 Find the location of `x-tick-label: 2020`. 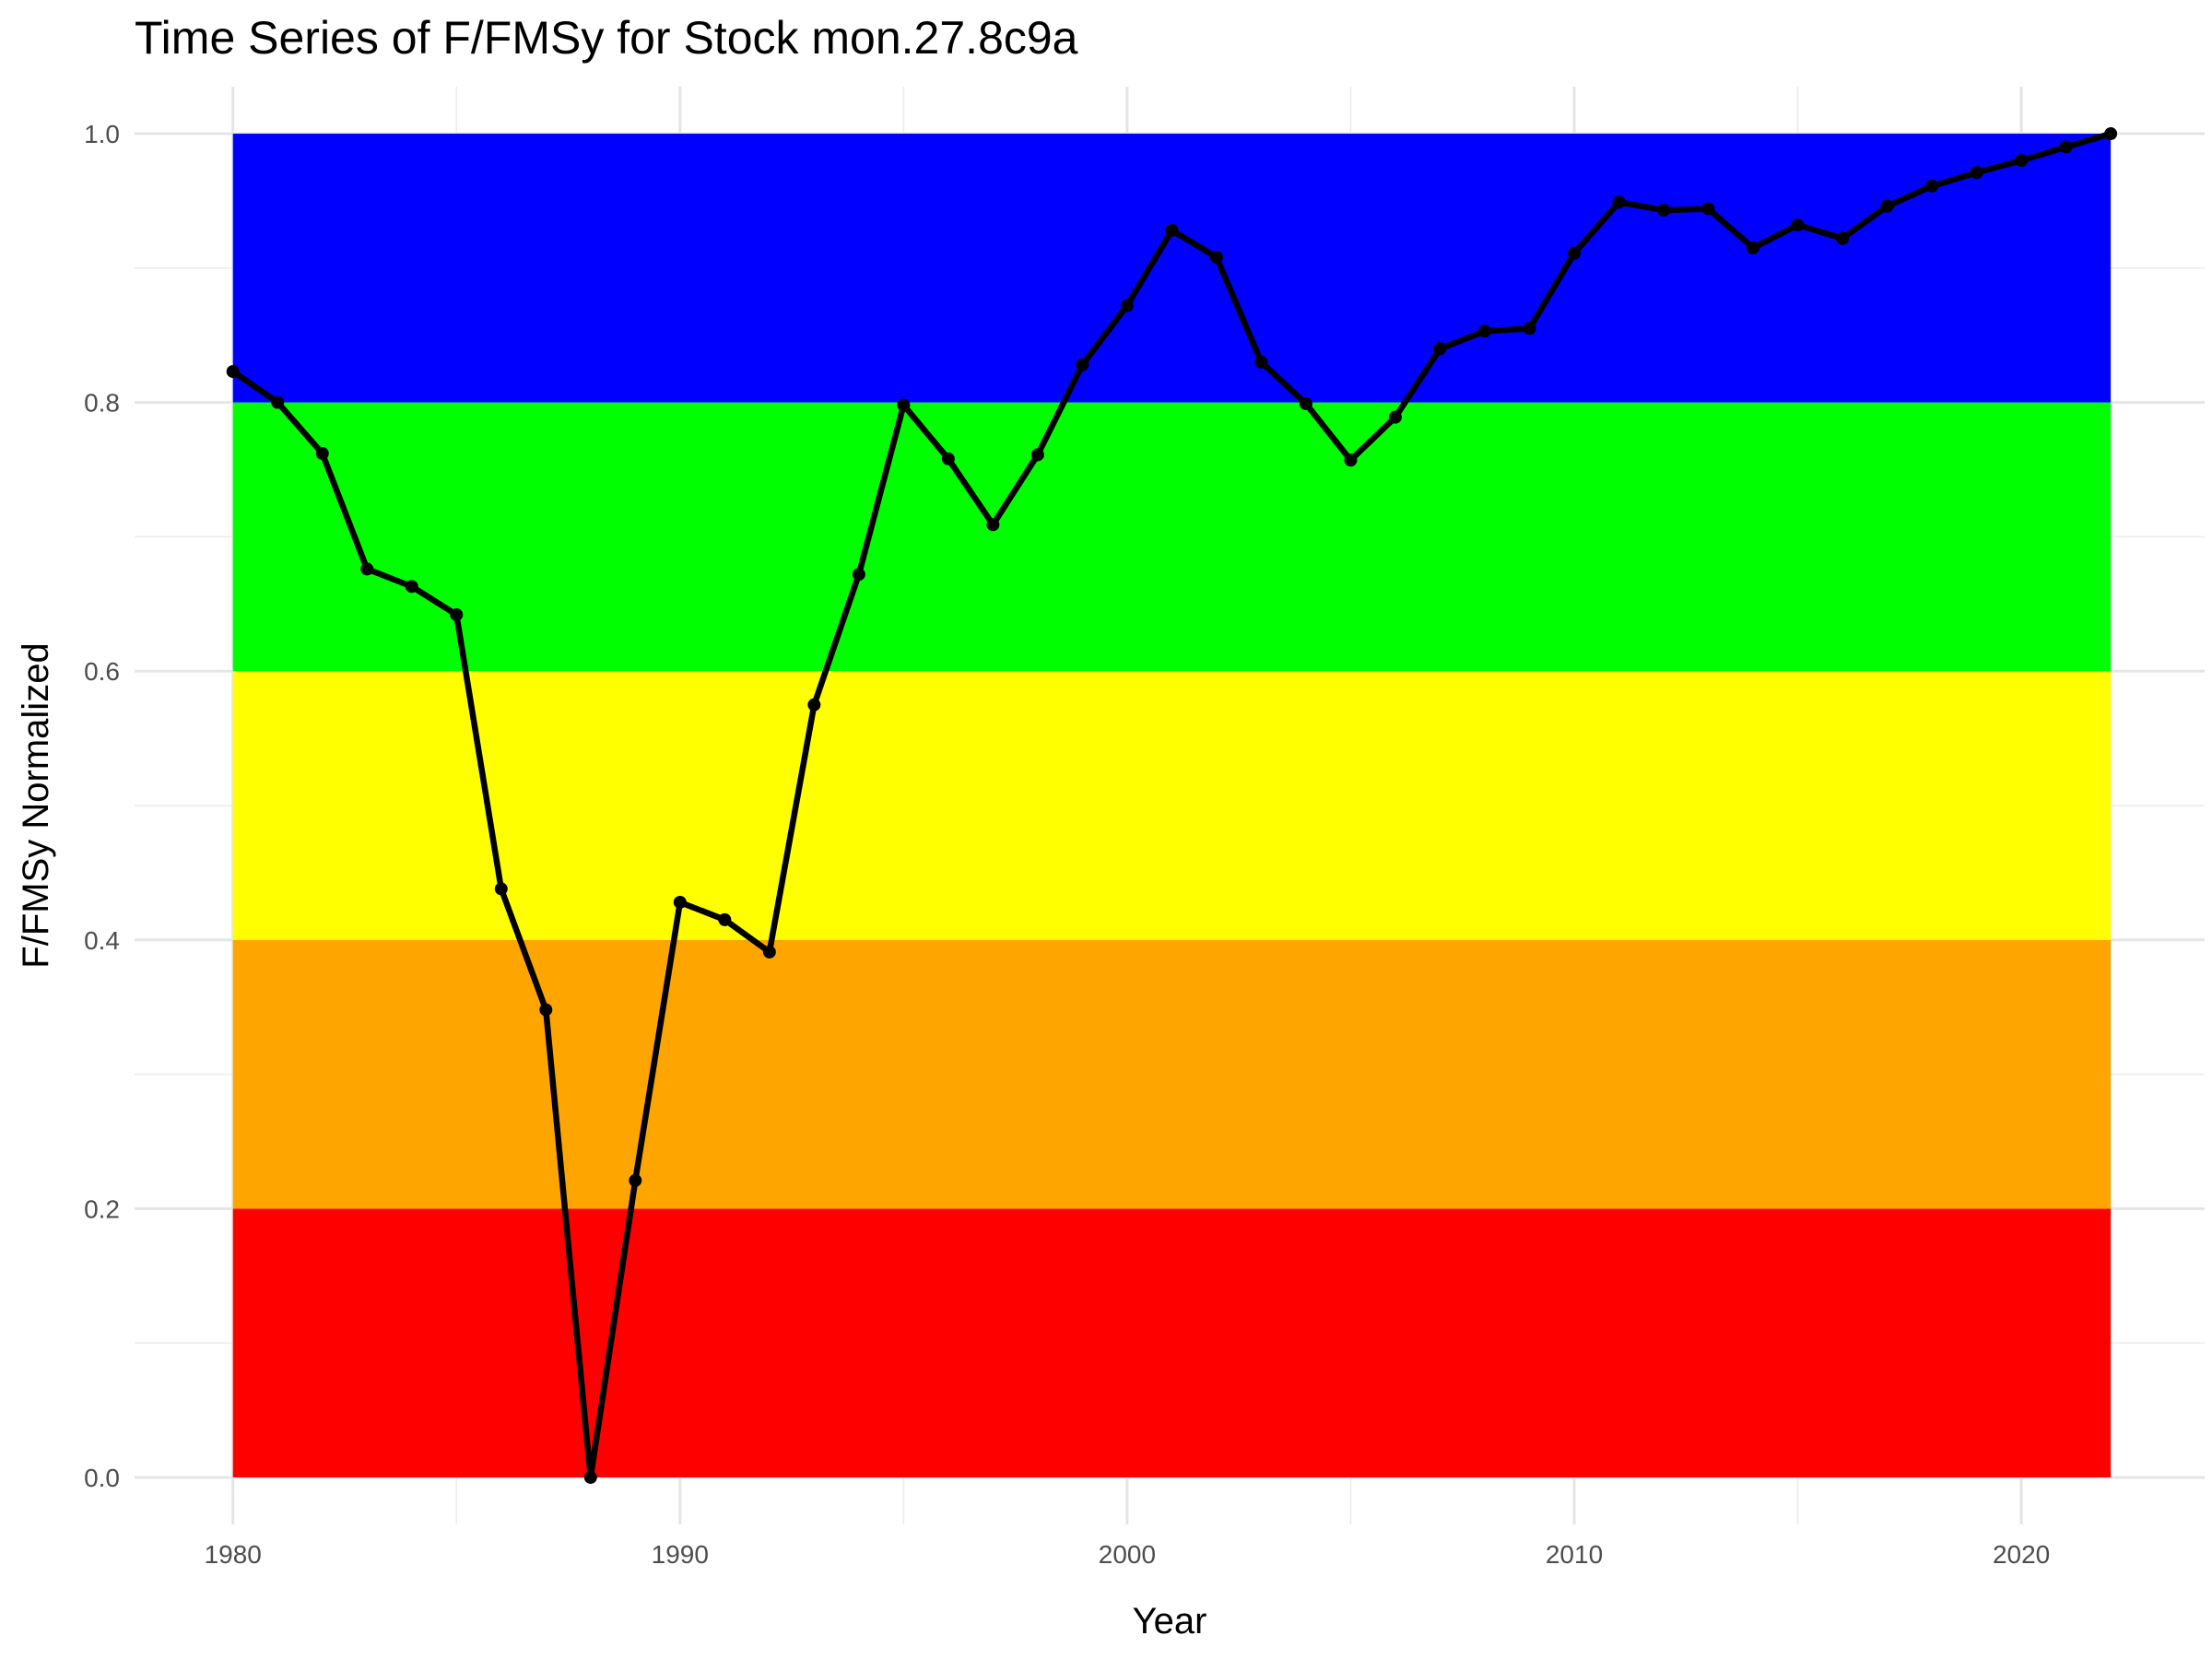

x-tick-label: 2020 is located at coordinates (2021, 1554).